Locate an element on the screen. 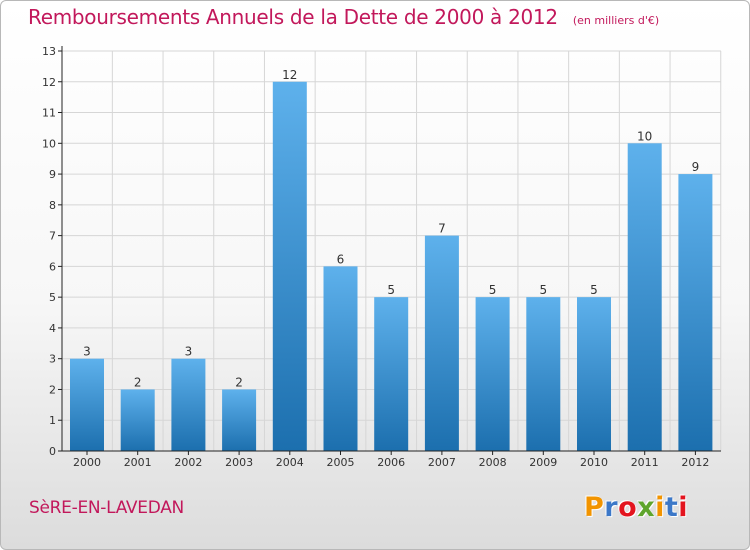 The height and width of the screenshot is (550, 750). proxiti-logo: Proxiti is located at coordinates (636, 507).